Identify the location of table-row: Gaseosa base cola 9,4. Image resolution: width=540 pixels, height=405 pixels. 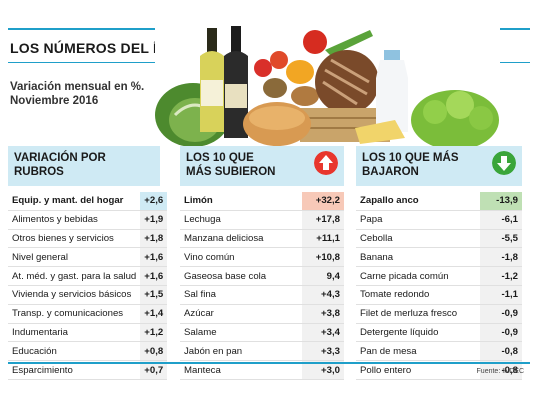
(262, 276).